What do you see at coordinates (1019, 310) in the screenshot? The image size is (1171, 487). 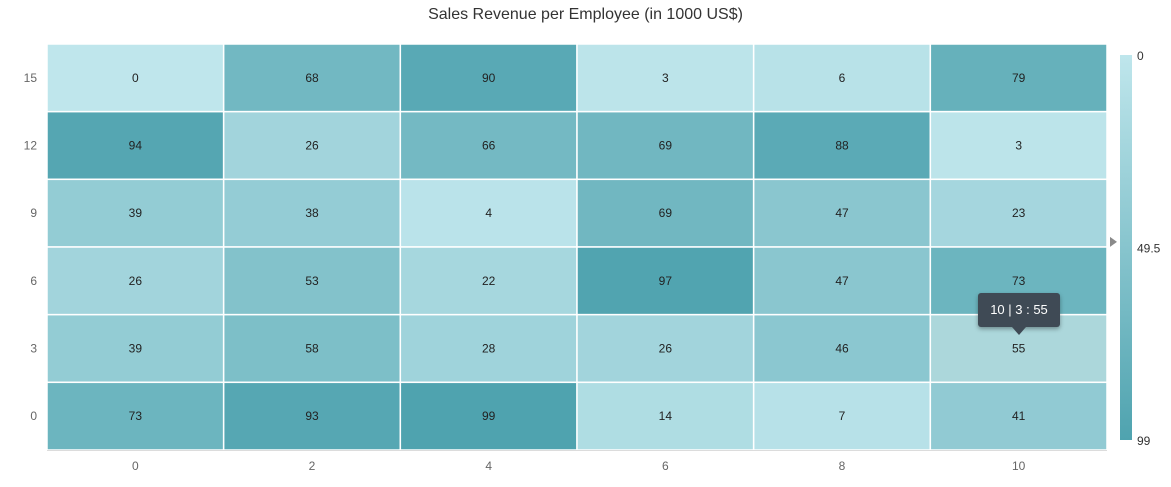 I see `tooltip: 10 | 3 : 55` at bounding box center [1019, 310].